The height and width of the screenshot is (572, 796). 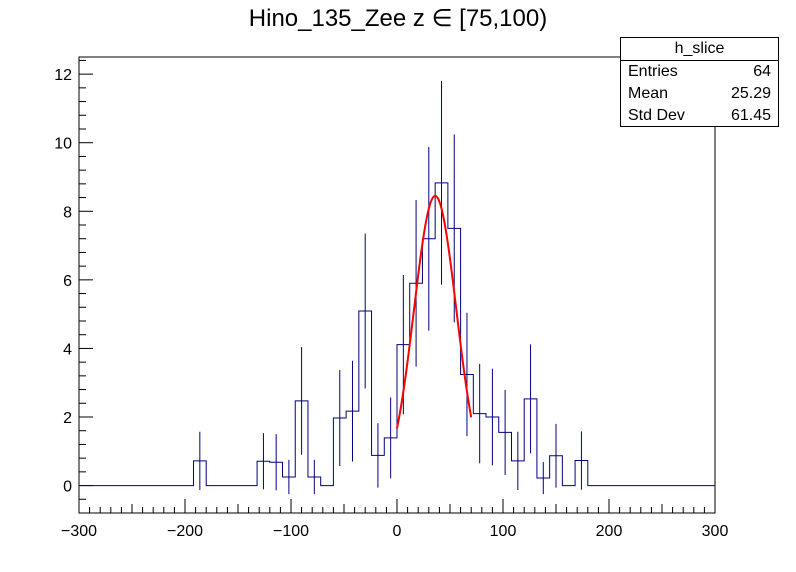 What do you see at coordinates (398, 18) in the screenshot?
I see `chart-title: Hino_135_Zee z ∈ [75,100)` at bounding box center [398, 18].